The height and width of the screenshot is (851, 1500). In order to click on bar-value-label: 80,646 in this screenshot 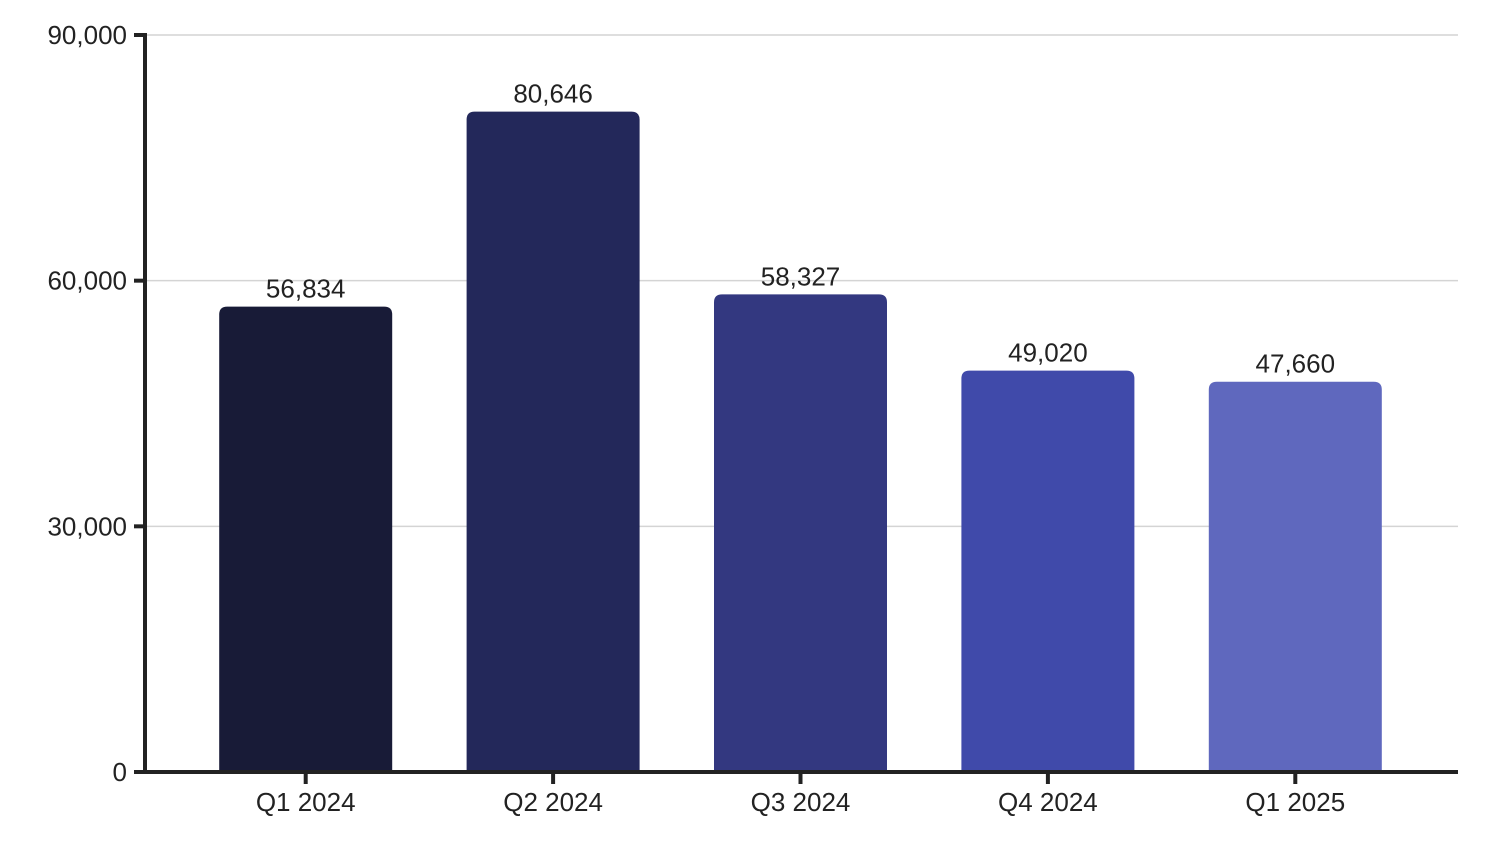, I will do `click(553, 94)`.